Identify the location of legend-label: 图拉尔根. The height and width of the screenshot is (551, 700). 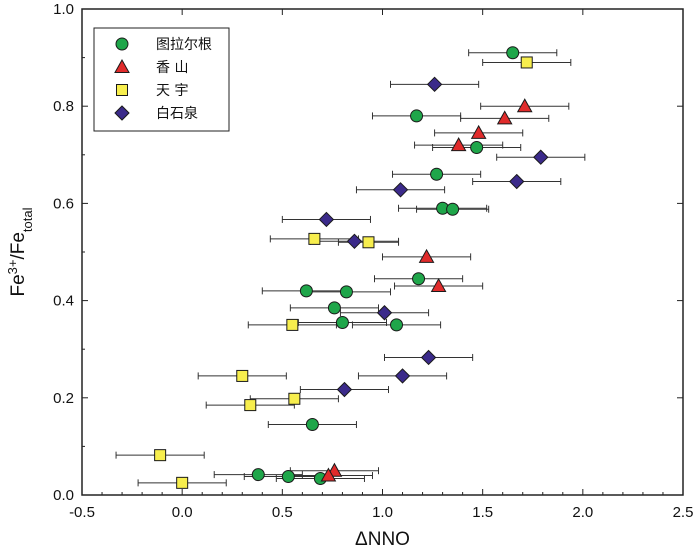
(184, 45).